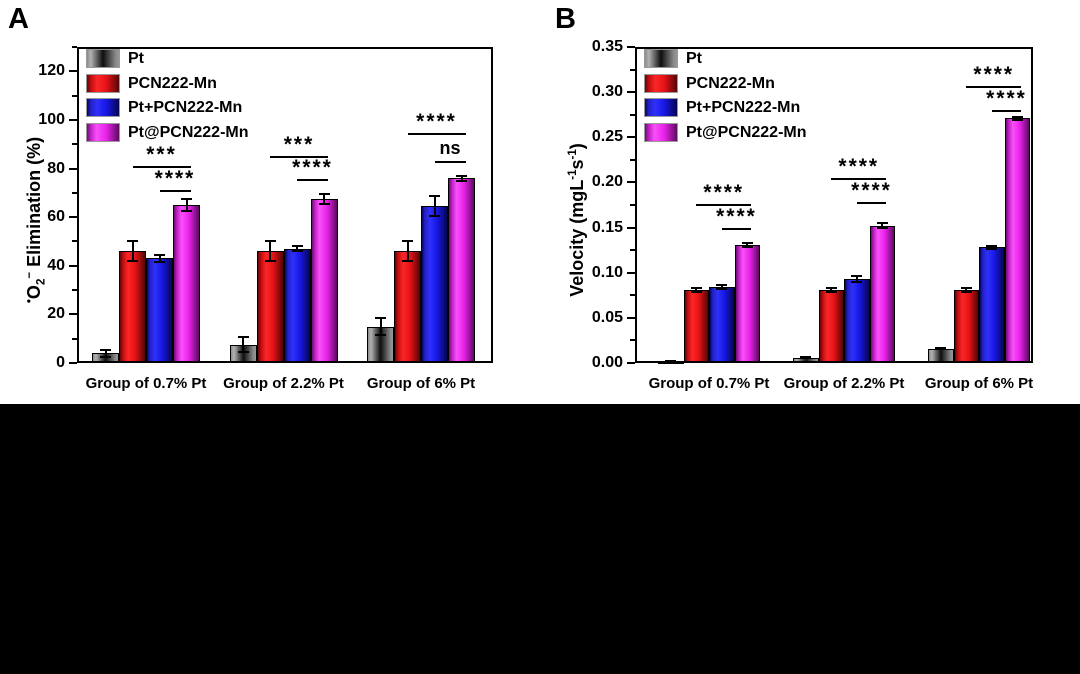  Describe the element at coordinates (103, 107) in the screenshot. I see `legend-swatch-Pt+PCN222-Mn` at that location.